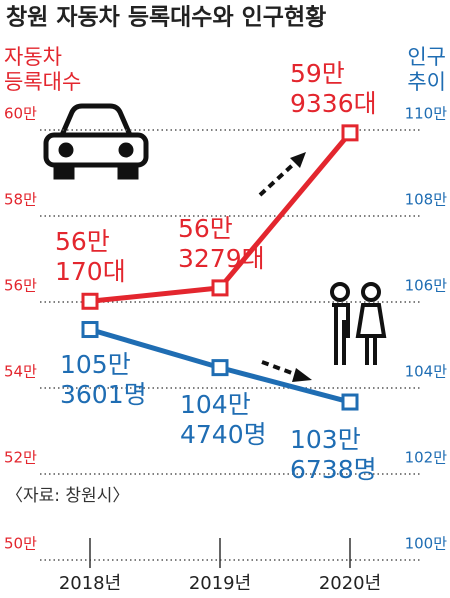 Image resolution: width=450 pixels, height=598 pixels. What do you see at coordinates (90, 583) in the screenshot?
I see `x-tick-label: 2018년` at bounding box center [90, 583].